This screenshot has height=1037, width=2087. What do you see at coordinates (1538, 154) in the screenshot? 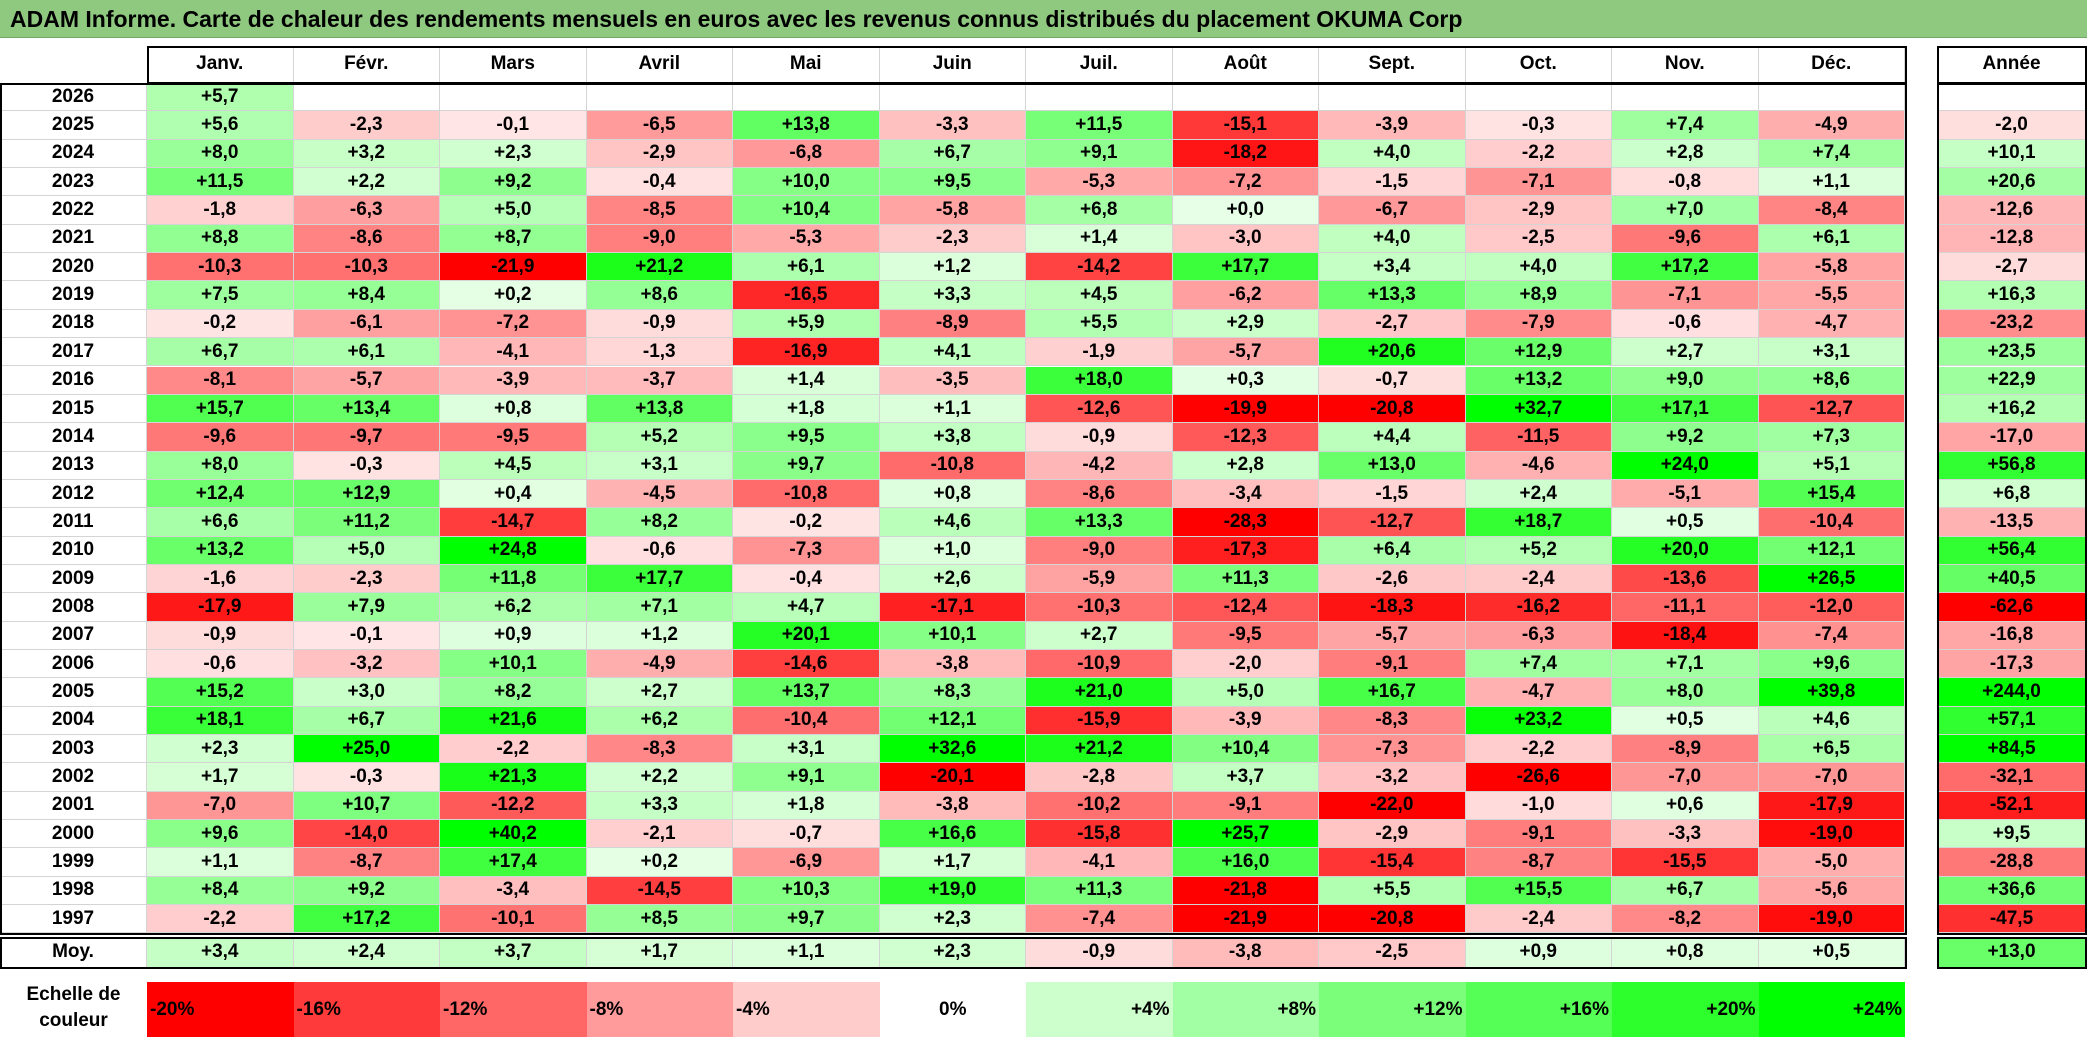
I see `cell-2024-10: -2,2` at bounding box center [1538, 154].